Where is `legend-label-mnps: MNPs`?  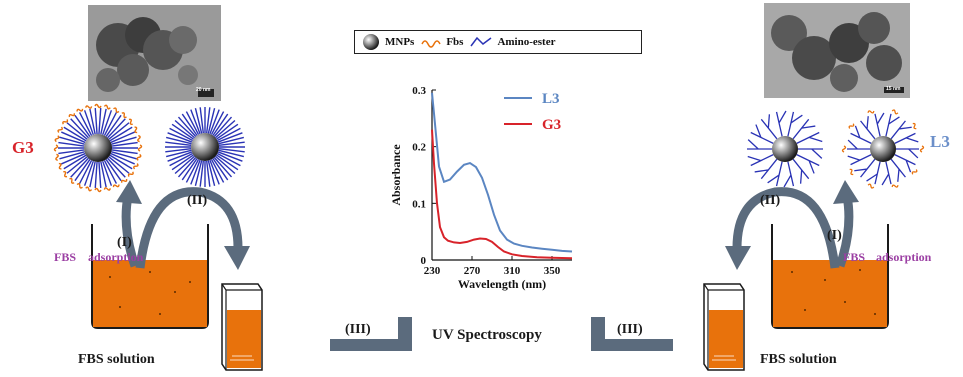
legend-label-mnps: MNPs is located at coordinates (400, 42).